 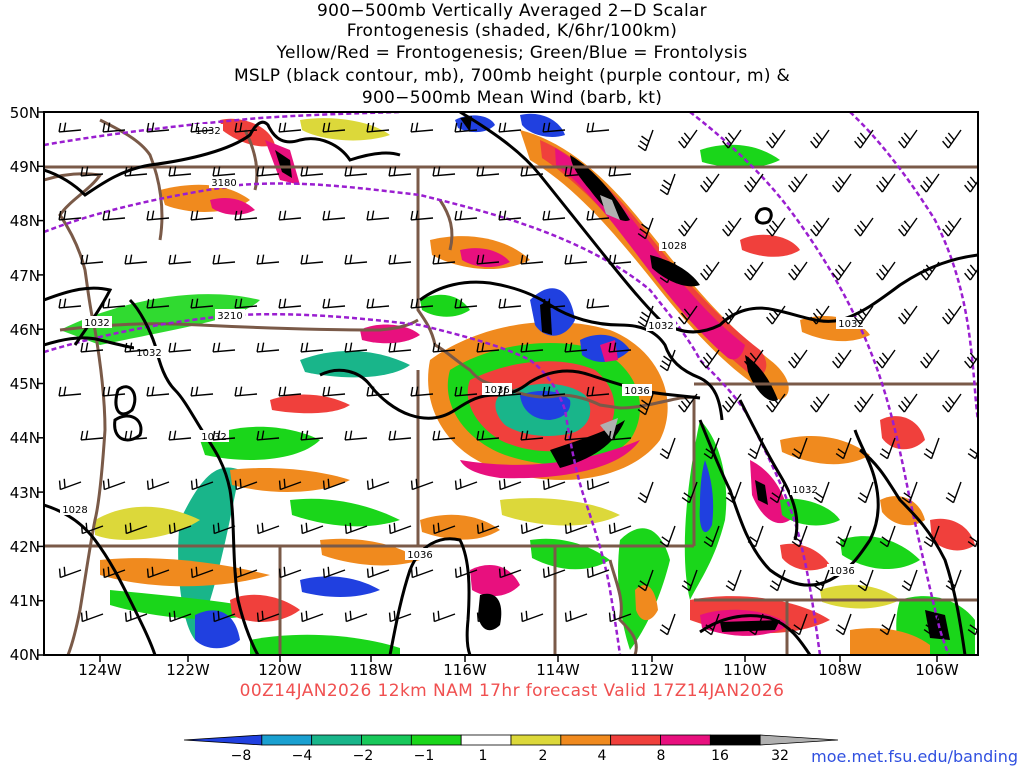 What do you see at coordinates (914, 756) in the screenshot?
I see `credit-link: moe.met.fsu.edu/banding` at bounding box center [914, 756].